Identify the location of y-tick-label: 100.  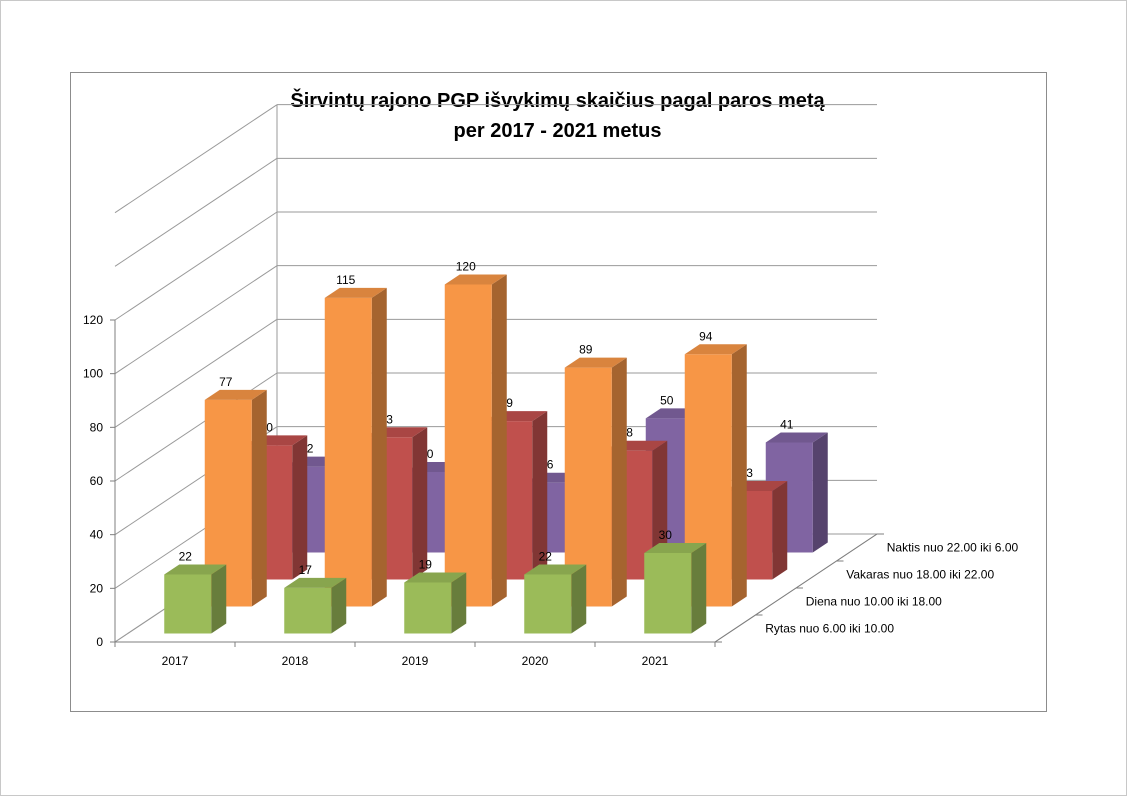
(93, 374).